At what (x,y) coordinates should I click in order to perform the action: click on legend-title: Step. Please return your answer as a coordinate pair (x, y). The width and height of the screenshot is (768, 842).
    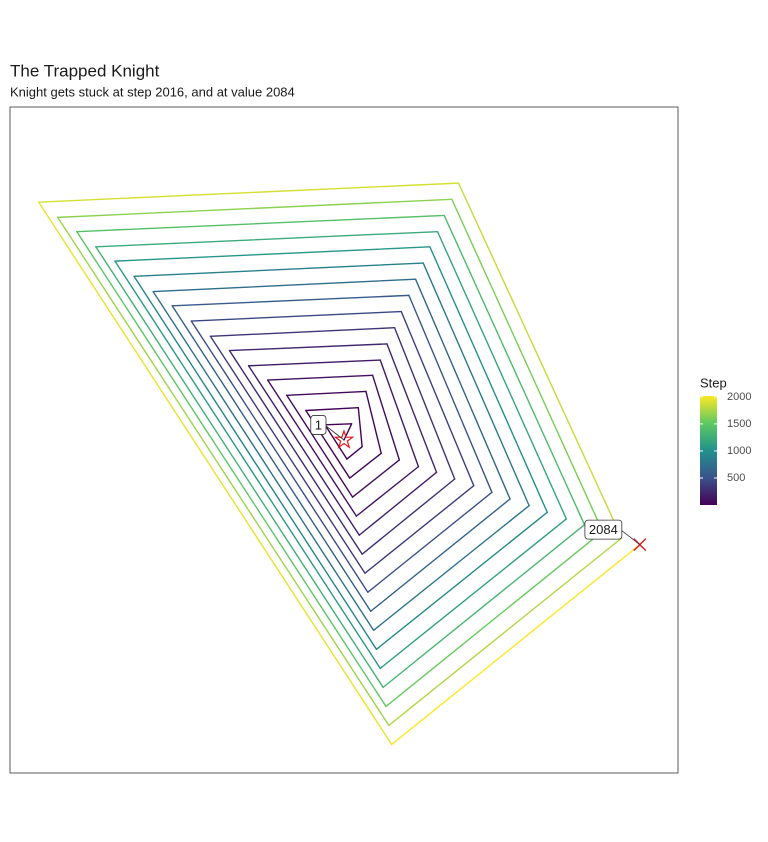
    Looking at the image, I should click on (713, 382).